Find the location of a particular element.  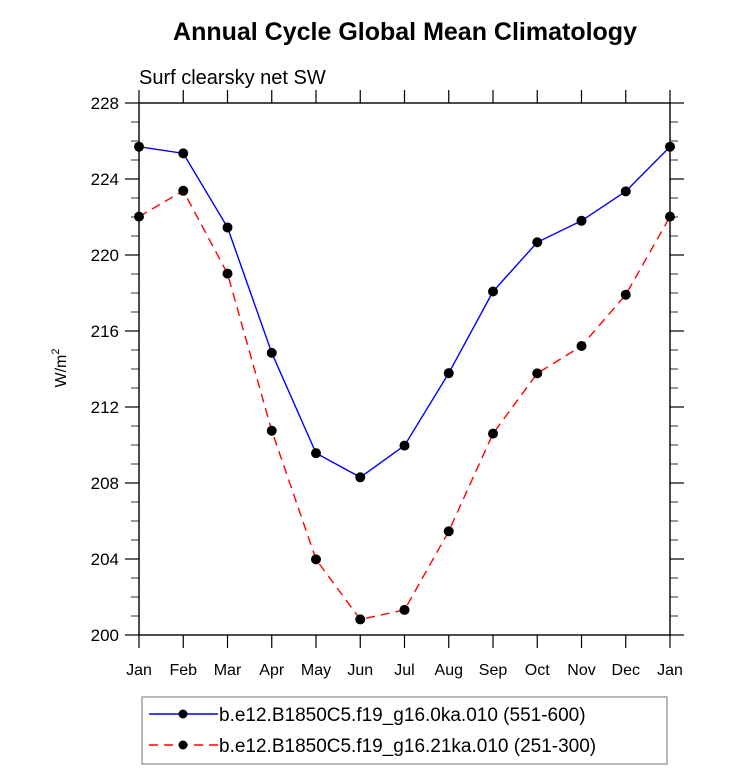

legend-entry-1: b.e12.B1850C5.f19_g16.21ka.010 (251-300) is located at coordinates (372, 746).